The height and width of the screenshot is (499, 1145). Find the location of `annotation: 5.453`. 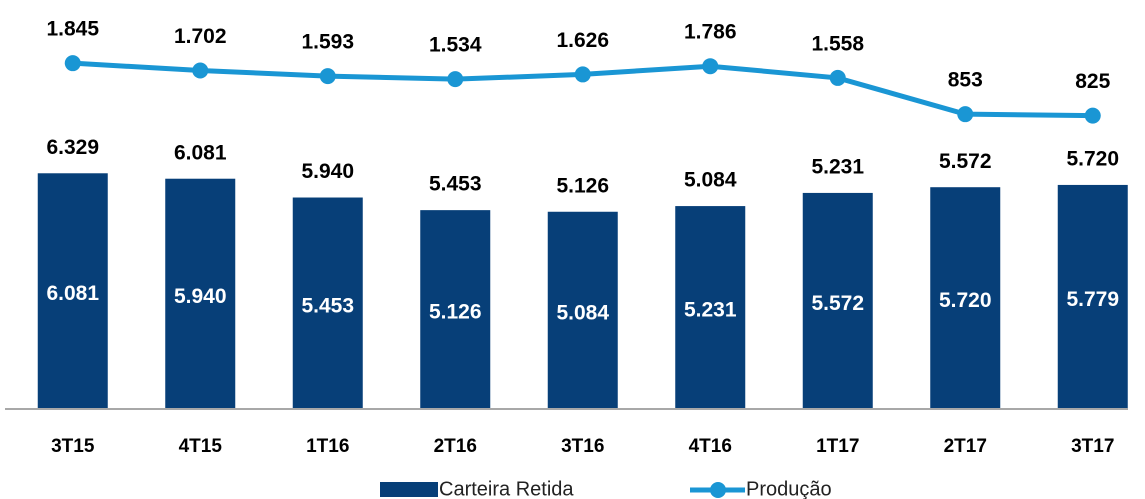

annotation: 5.453 is located at coordinates (455, 184).